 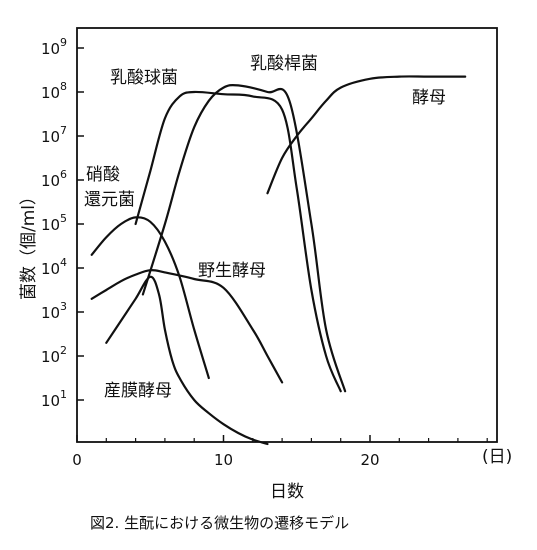 What do you see at coordinates (219, 523) in the screenshot?
I see `figure-caption: 図2. 生酛における微生物の遷移モデル` at bounding box center [219, 523].